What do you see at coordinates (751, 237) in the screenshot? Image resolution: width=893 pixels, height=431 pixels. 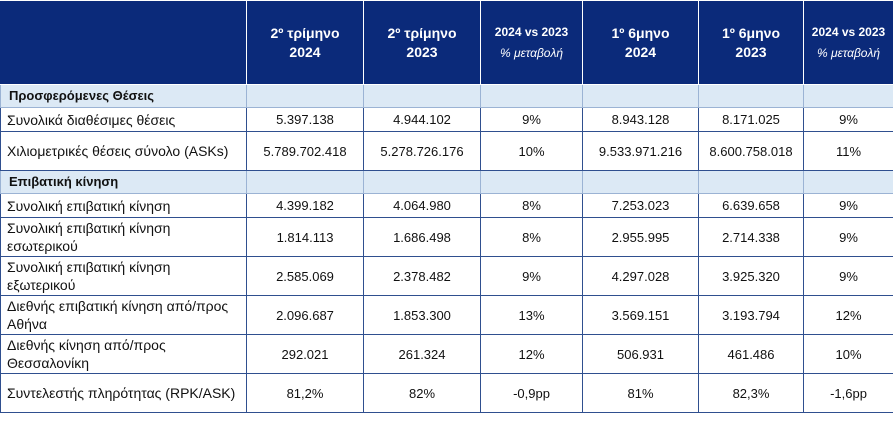 I see `value-cell: 2.714.338` at bounding box center [751, 237].